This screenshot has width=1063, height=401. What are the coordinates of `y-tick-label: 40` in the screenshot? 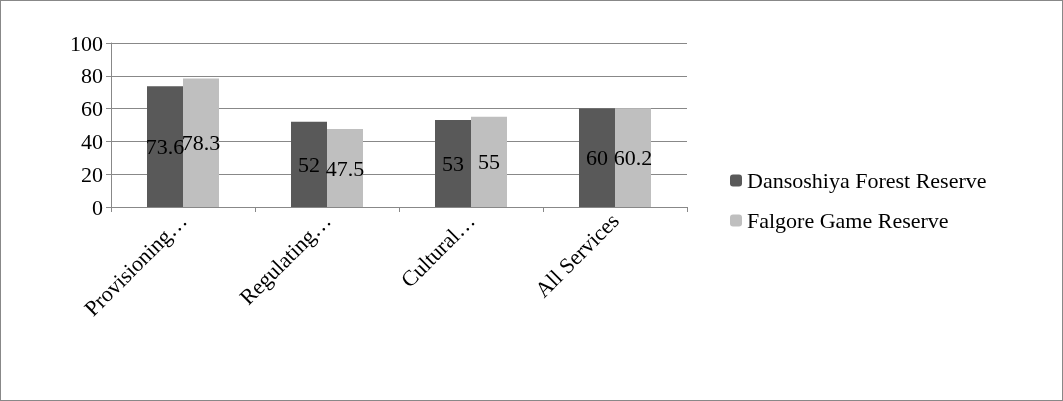 It's located at (92, 141).